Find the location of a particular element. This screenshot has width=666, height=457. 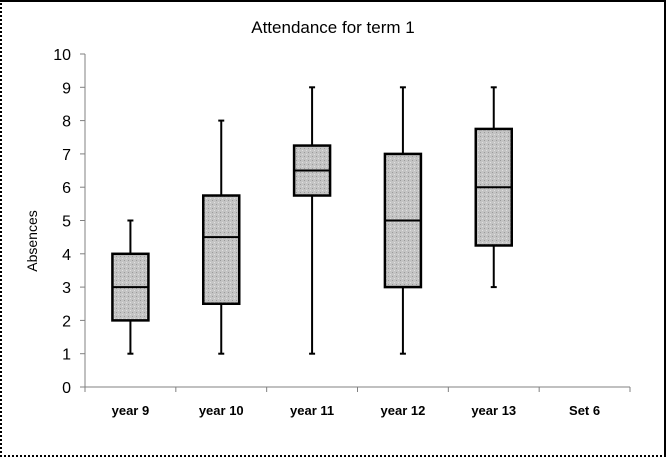

x-tick-label: year 9 is located at coordinates (131, 410).